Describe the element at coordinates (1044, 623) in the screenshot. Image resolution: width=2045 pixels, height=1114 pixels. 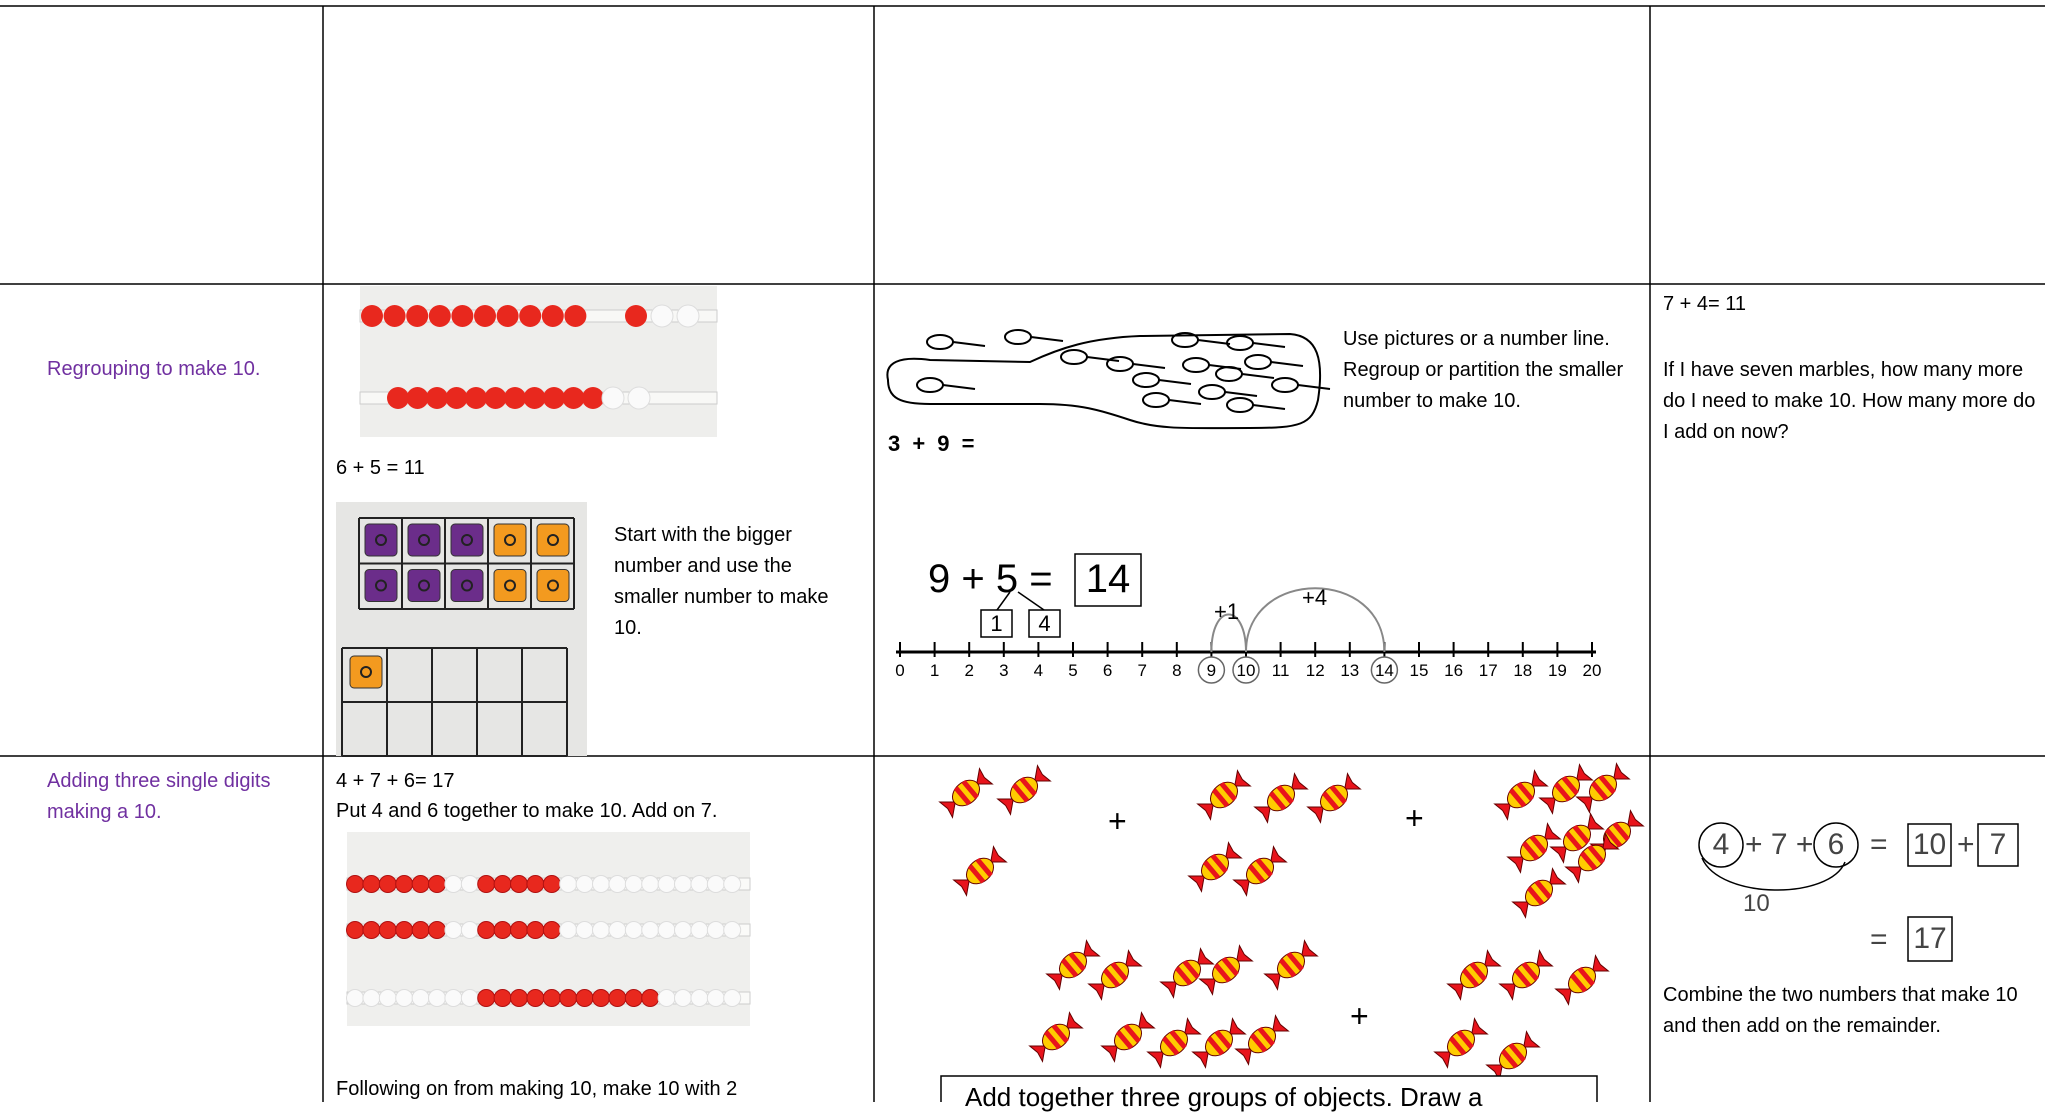
I see `part: 4` at that location.